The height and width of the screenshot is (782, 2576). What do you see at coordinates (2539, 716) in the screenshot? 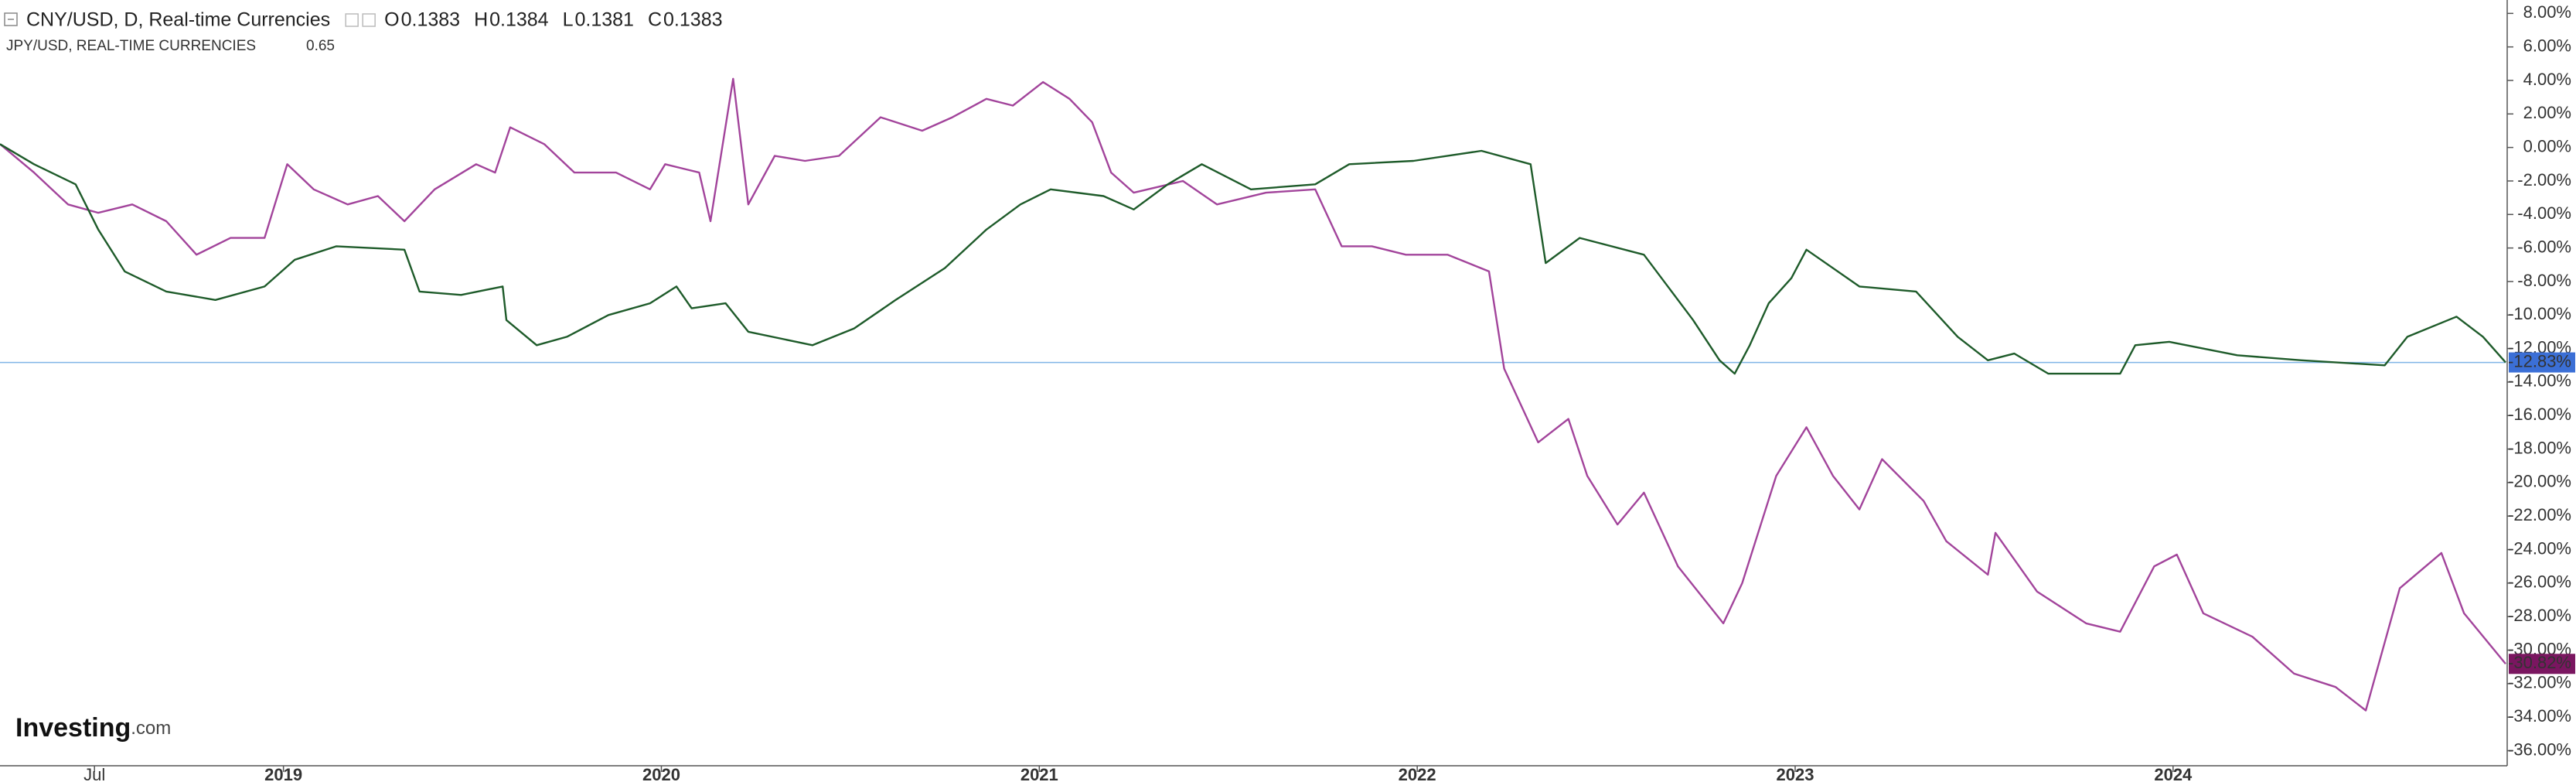
I see `y-tick-label: -34.00%` at bounding box center [2539, 716].